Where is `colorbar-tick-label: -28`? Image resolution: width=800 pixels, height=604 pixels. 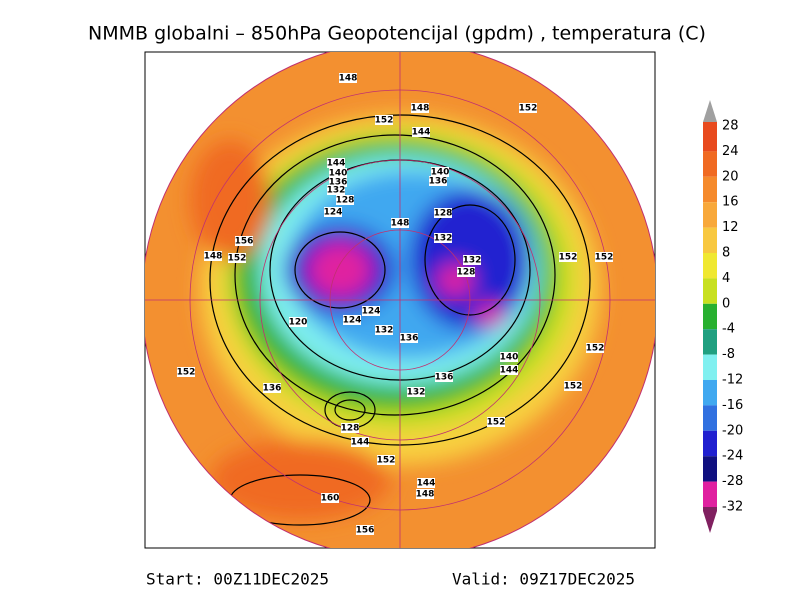 colorbar-tick-label: -28 is located at coordinates (732, 481).